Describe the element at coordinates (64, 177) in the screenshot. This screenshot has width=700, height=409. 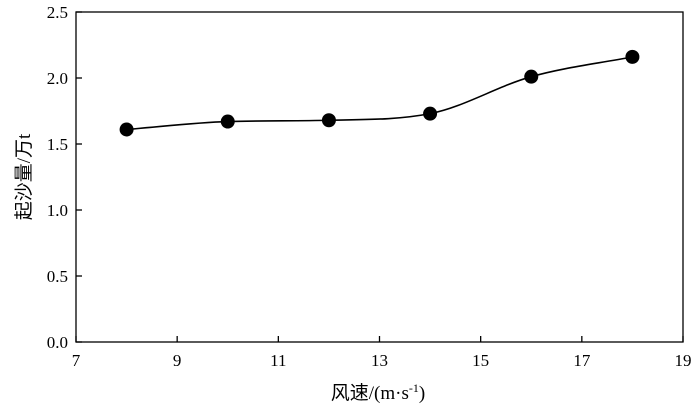
I see `y-axis-ticks: 0.0 0.5 1.0 1.5 2.0 2.5` at that location.